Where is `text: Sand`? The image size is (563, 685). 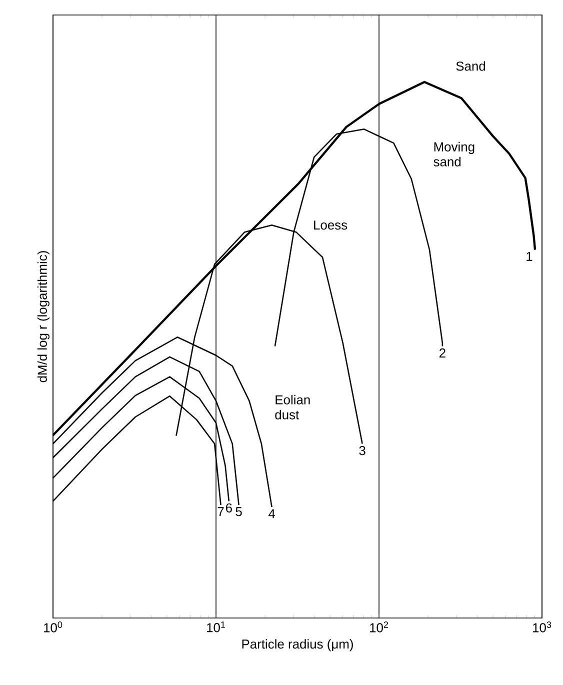
text: Sand is located at coordinates (471, 66).